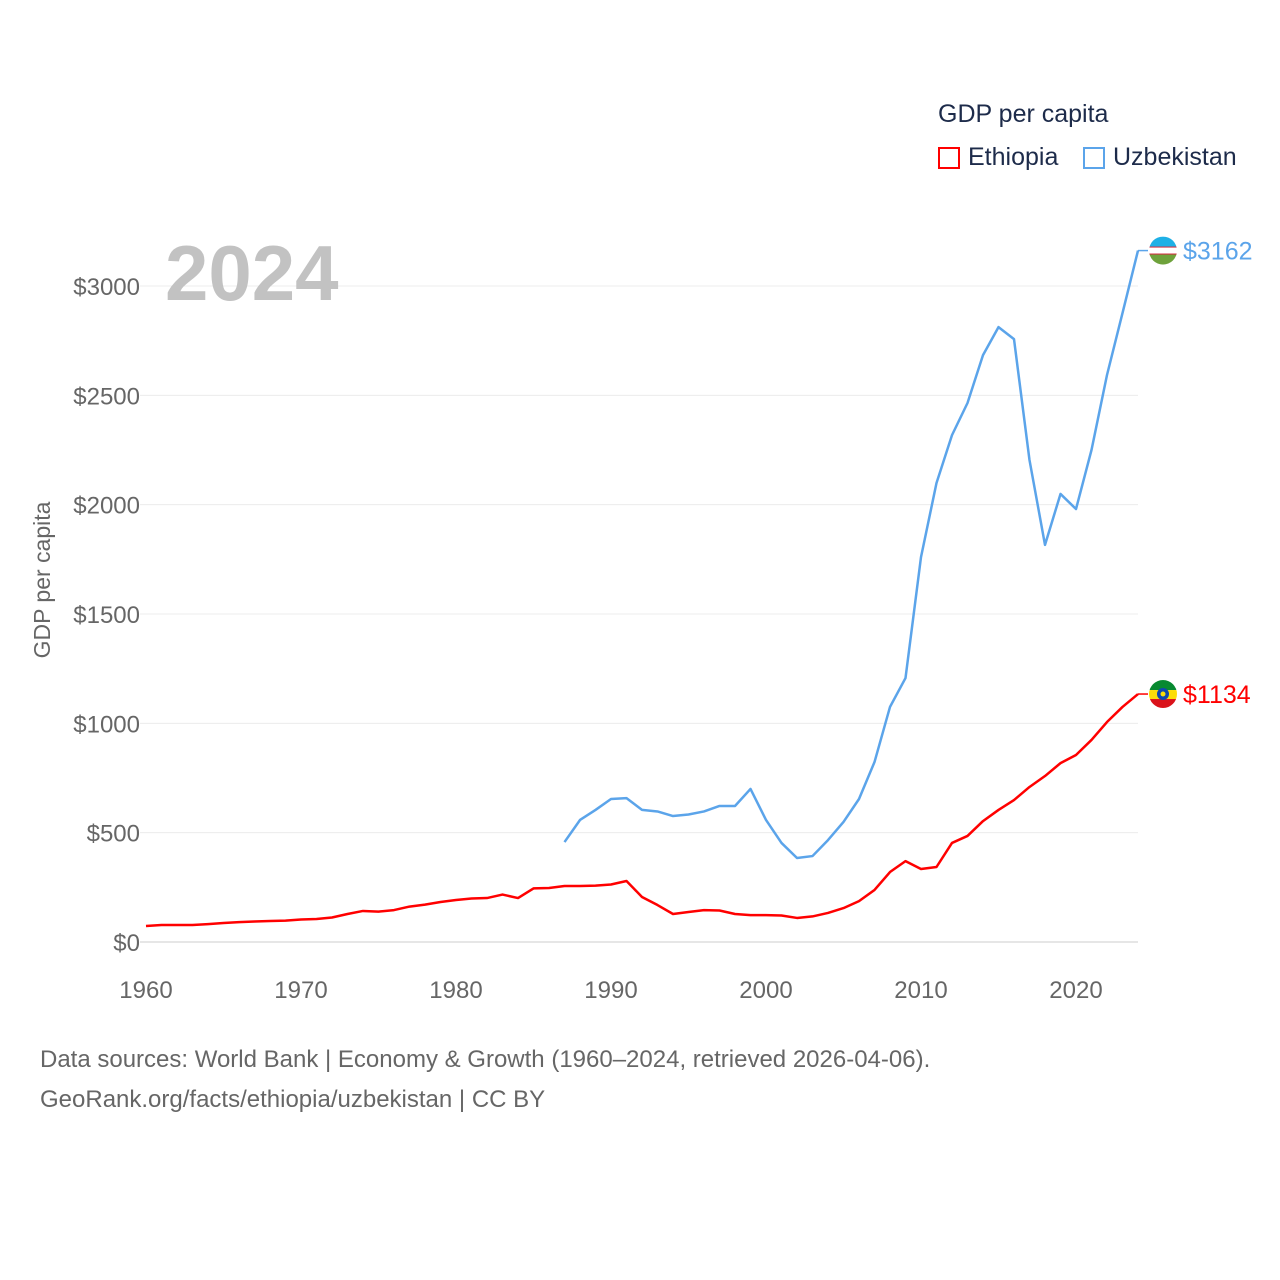  What do you see at coordinates (145, 990) in the screenshot?
I see `x-tick-label: 1960` at bounding box center [145, 990].